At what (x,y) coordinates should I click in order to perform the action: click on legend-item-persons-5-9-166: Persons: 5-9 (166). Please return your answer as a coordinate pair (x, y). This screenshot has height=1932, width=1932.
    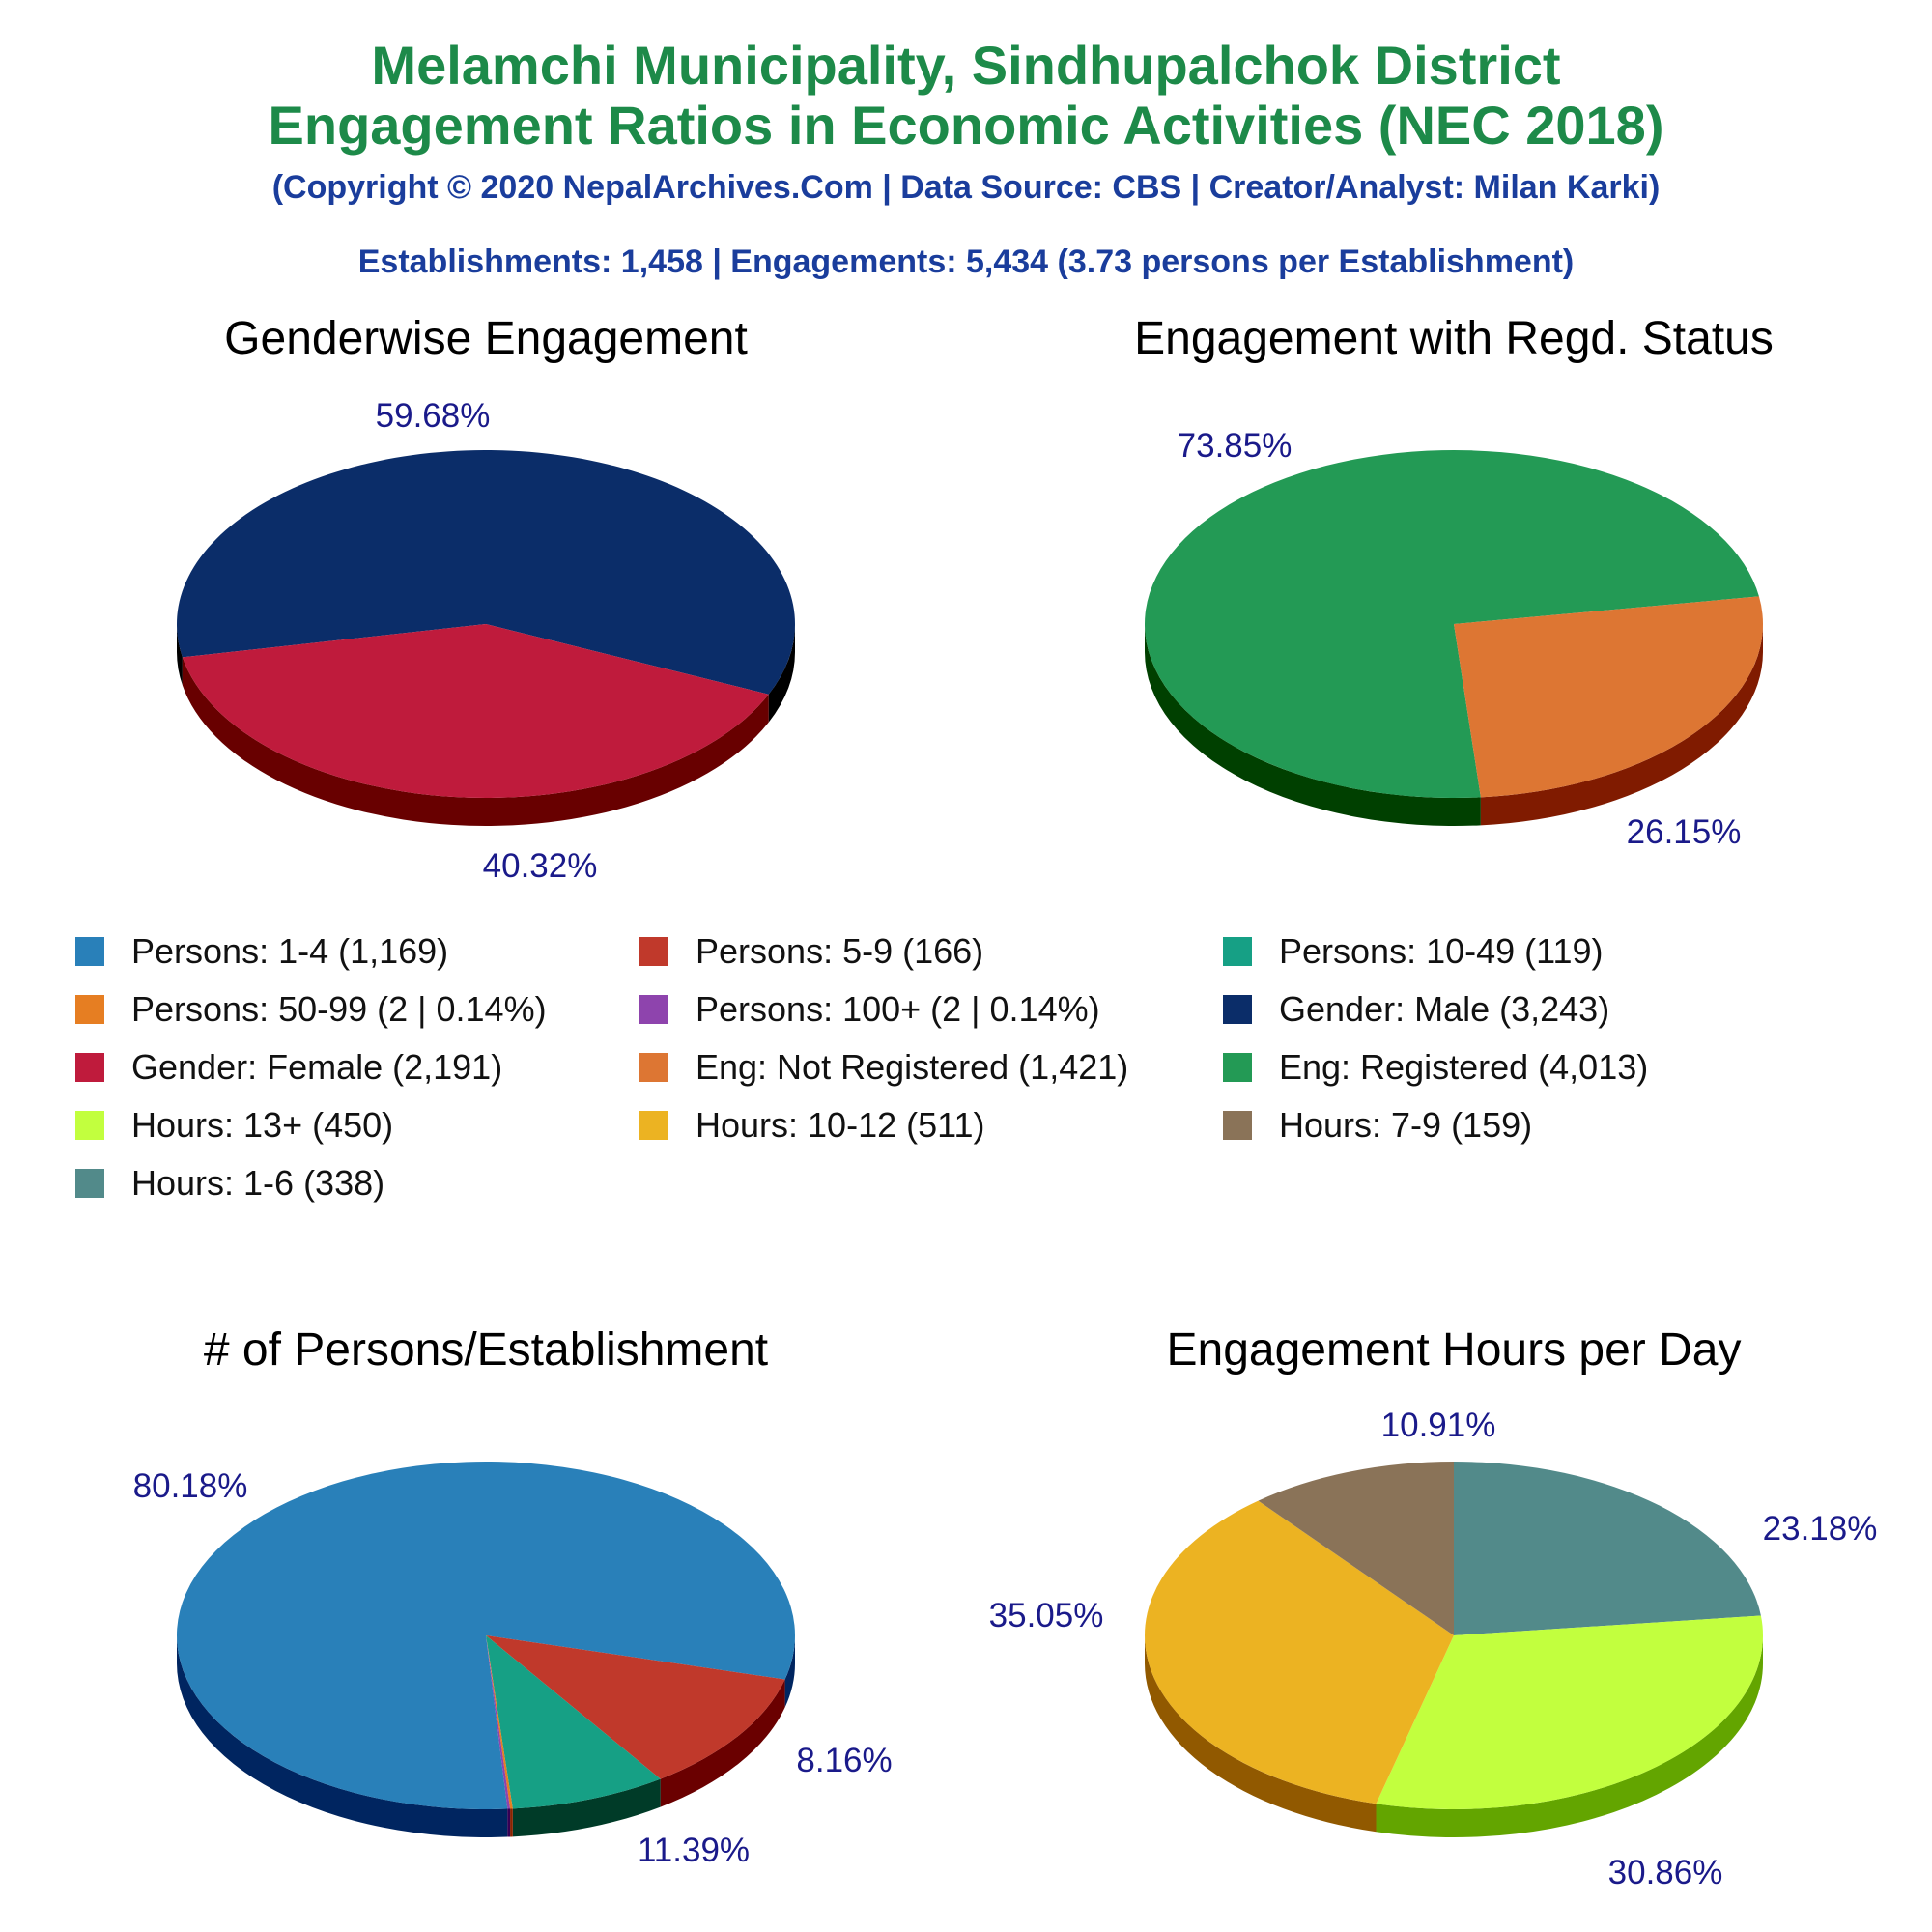
    Looking at the image, I should click on (811, 951).